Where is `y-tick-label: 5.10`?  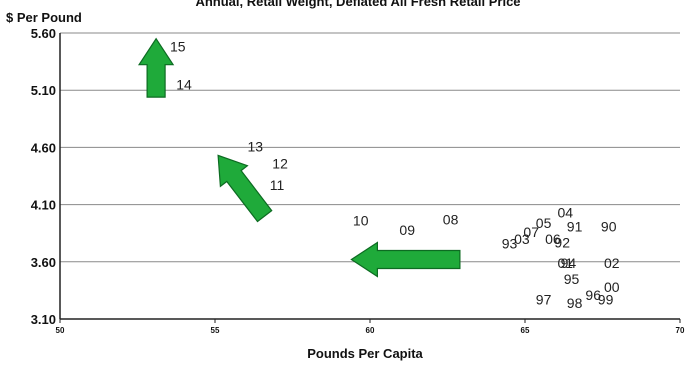
y-tick-label: 5.10 is located at coordinates (43, 90).